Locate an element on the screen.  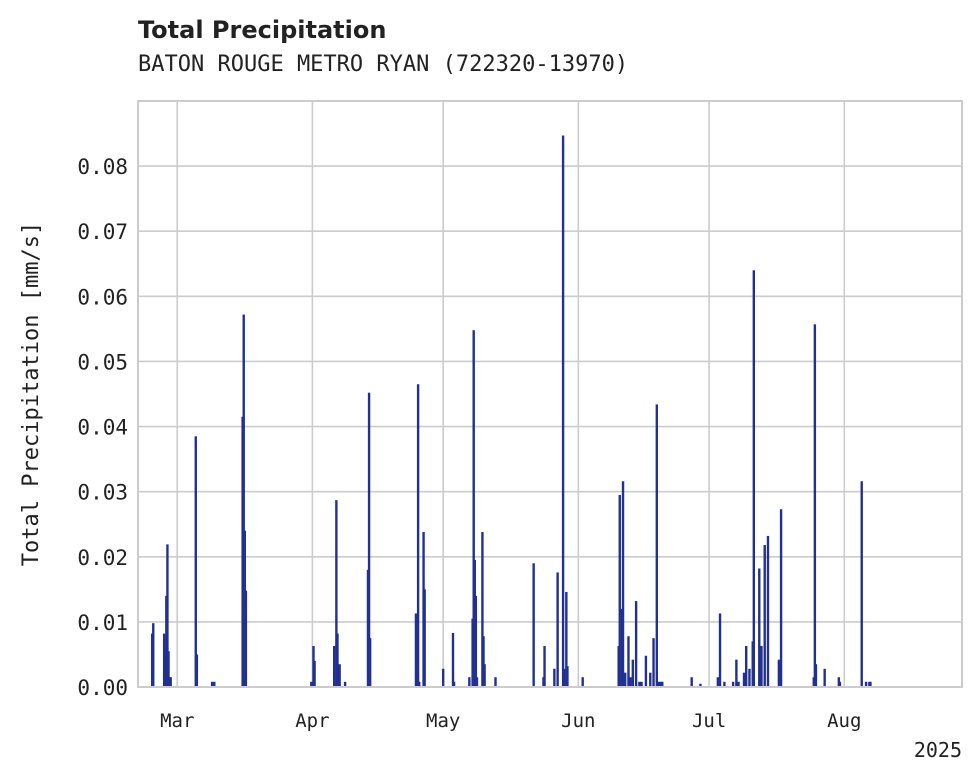
y-tick-label: 0.04 is located at coordinates (102, 428).